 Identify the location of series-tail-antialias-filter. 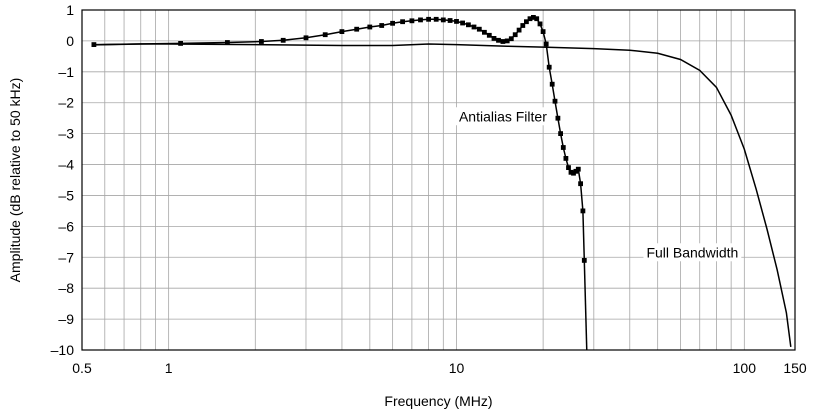
(585, 305).